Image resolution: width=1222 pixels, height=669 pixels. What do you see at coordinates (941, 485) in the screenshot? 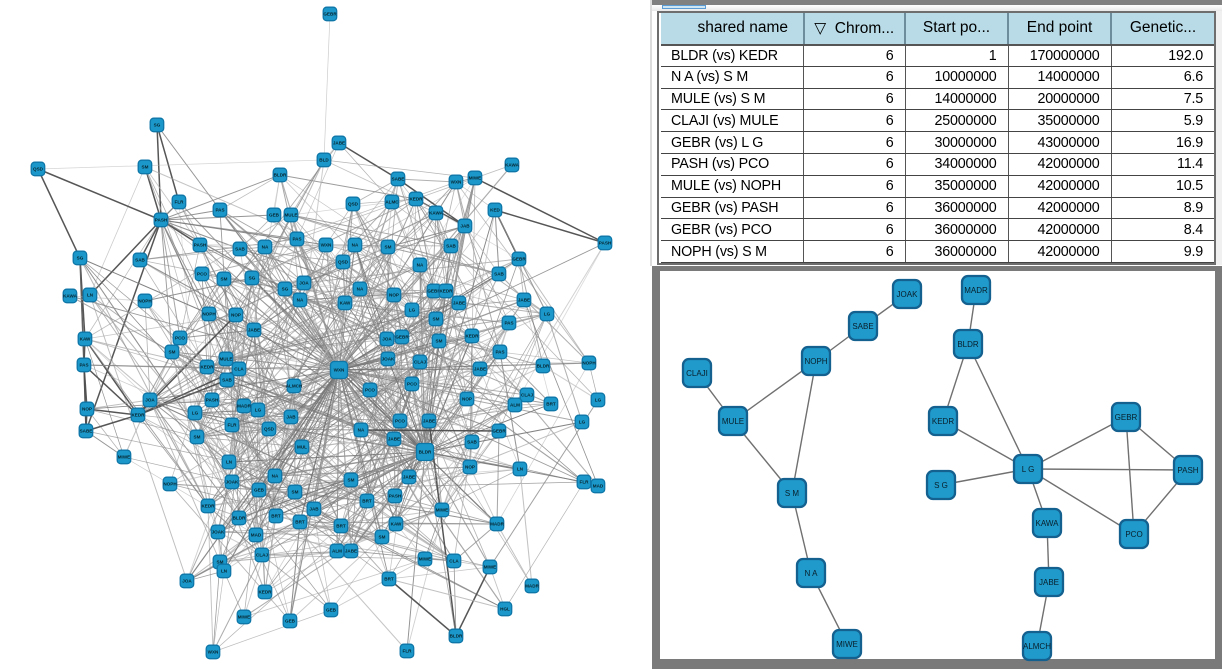
I see `svg-text: S G` at bounding box center [941, 485].